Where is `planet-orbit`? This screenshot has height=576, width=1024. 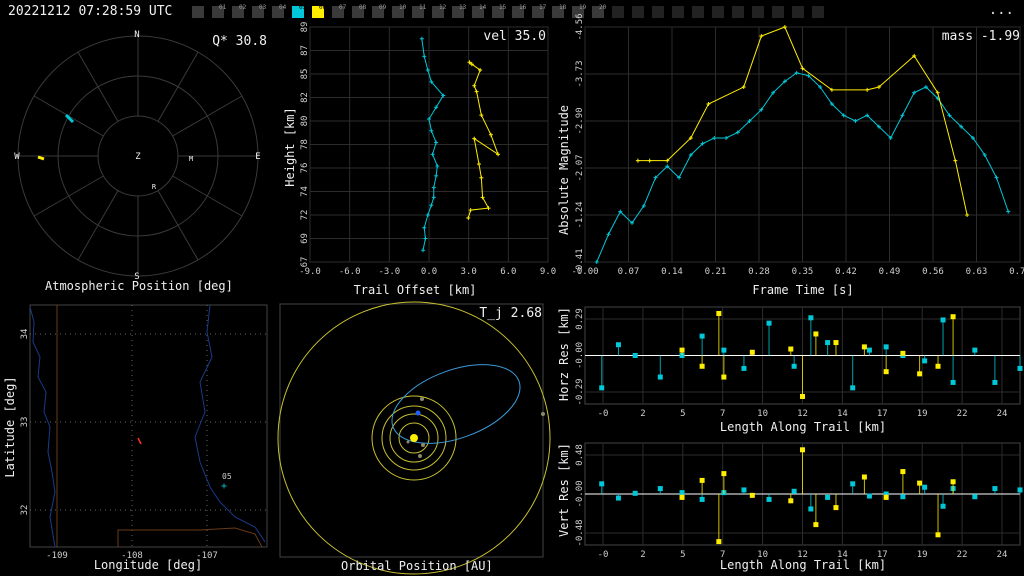
planet-orbit is located at coordinates (414, 438).